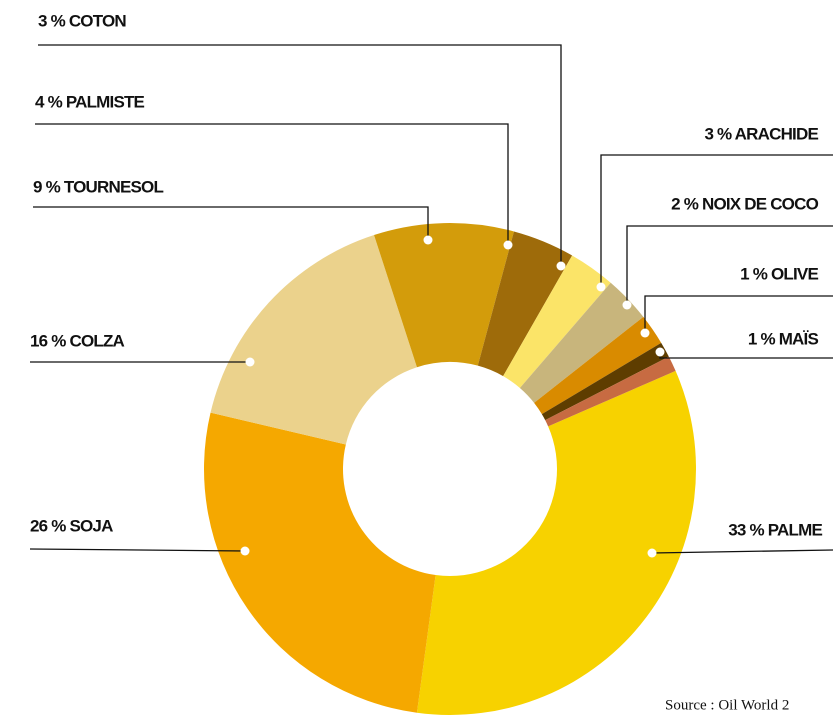 The width and height of the screenshot is (833, 715). Describe the element at coordinates (727, 705) in the screenshot. I see `source-note: Source : Oil World 2` at that location.